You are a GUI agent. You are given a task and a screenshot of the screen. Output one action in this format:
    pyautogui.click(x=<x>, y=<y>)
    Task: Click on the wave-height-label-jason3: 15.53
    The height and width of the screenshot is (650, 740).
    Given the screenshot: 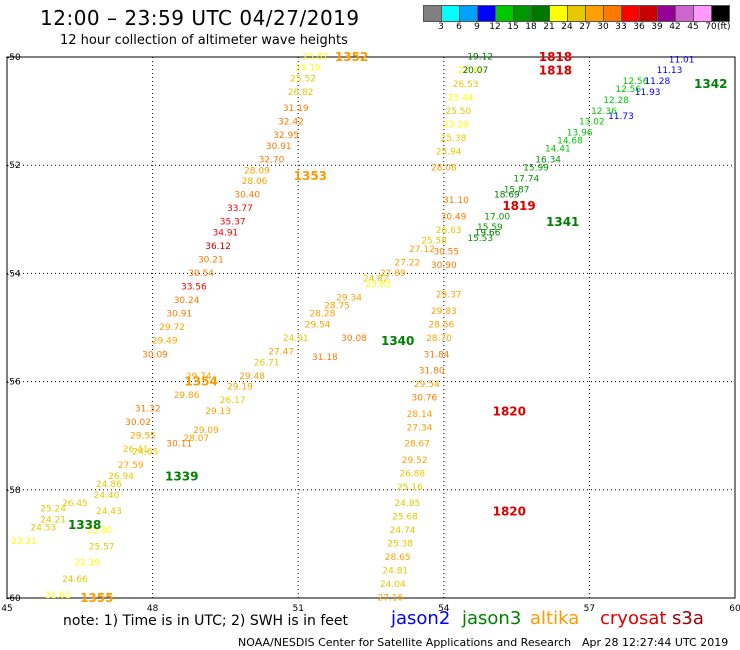 What is the action you would take?
    pyautogui.click(x=480, y=239)
    